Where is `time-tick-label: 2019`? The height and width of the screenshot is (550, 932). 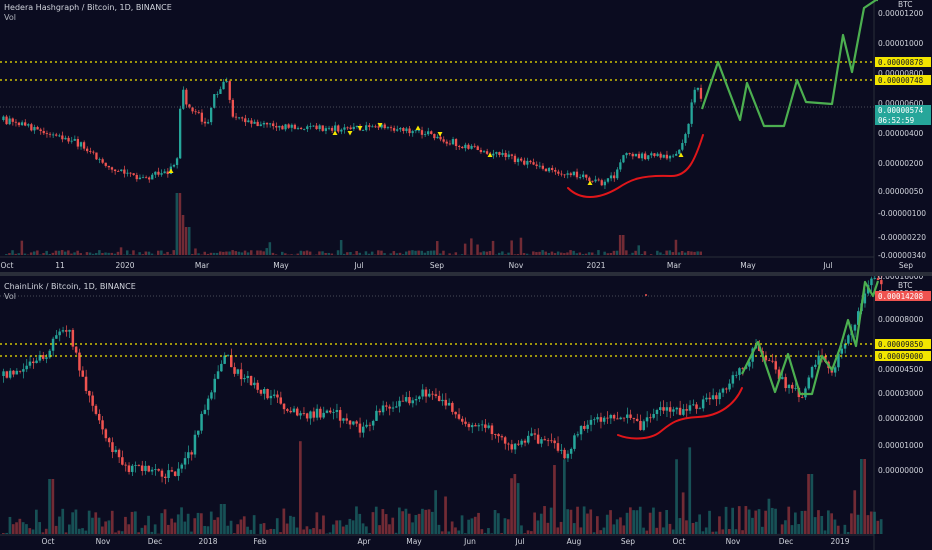
time-tick-label: 2019 is located at coordinates (839, 541).